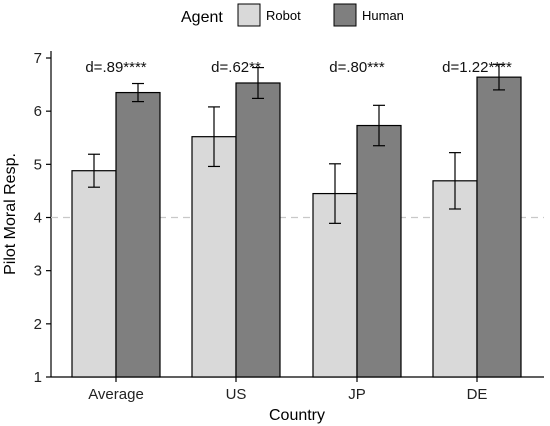  What do you see at coordinates (236, 67) in the screenshot?
I see `effect-size-label: d=.62**` at bounding box center [236, 67].